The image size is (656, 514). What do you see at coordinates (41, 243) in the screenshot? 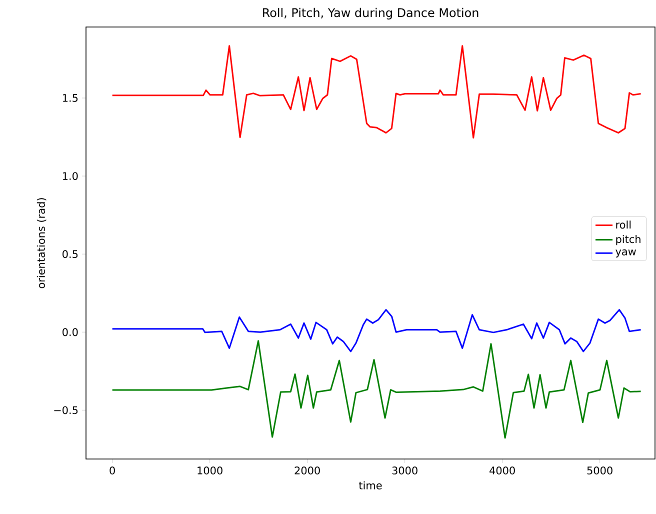
I see `y-axis-title: orientations (rad)` at bounding box center [41, 243].